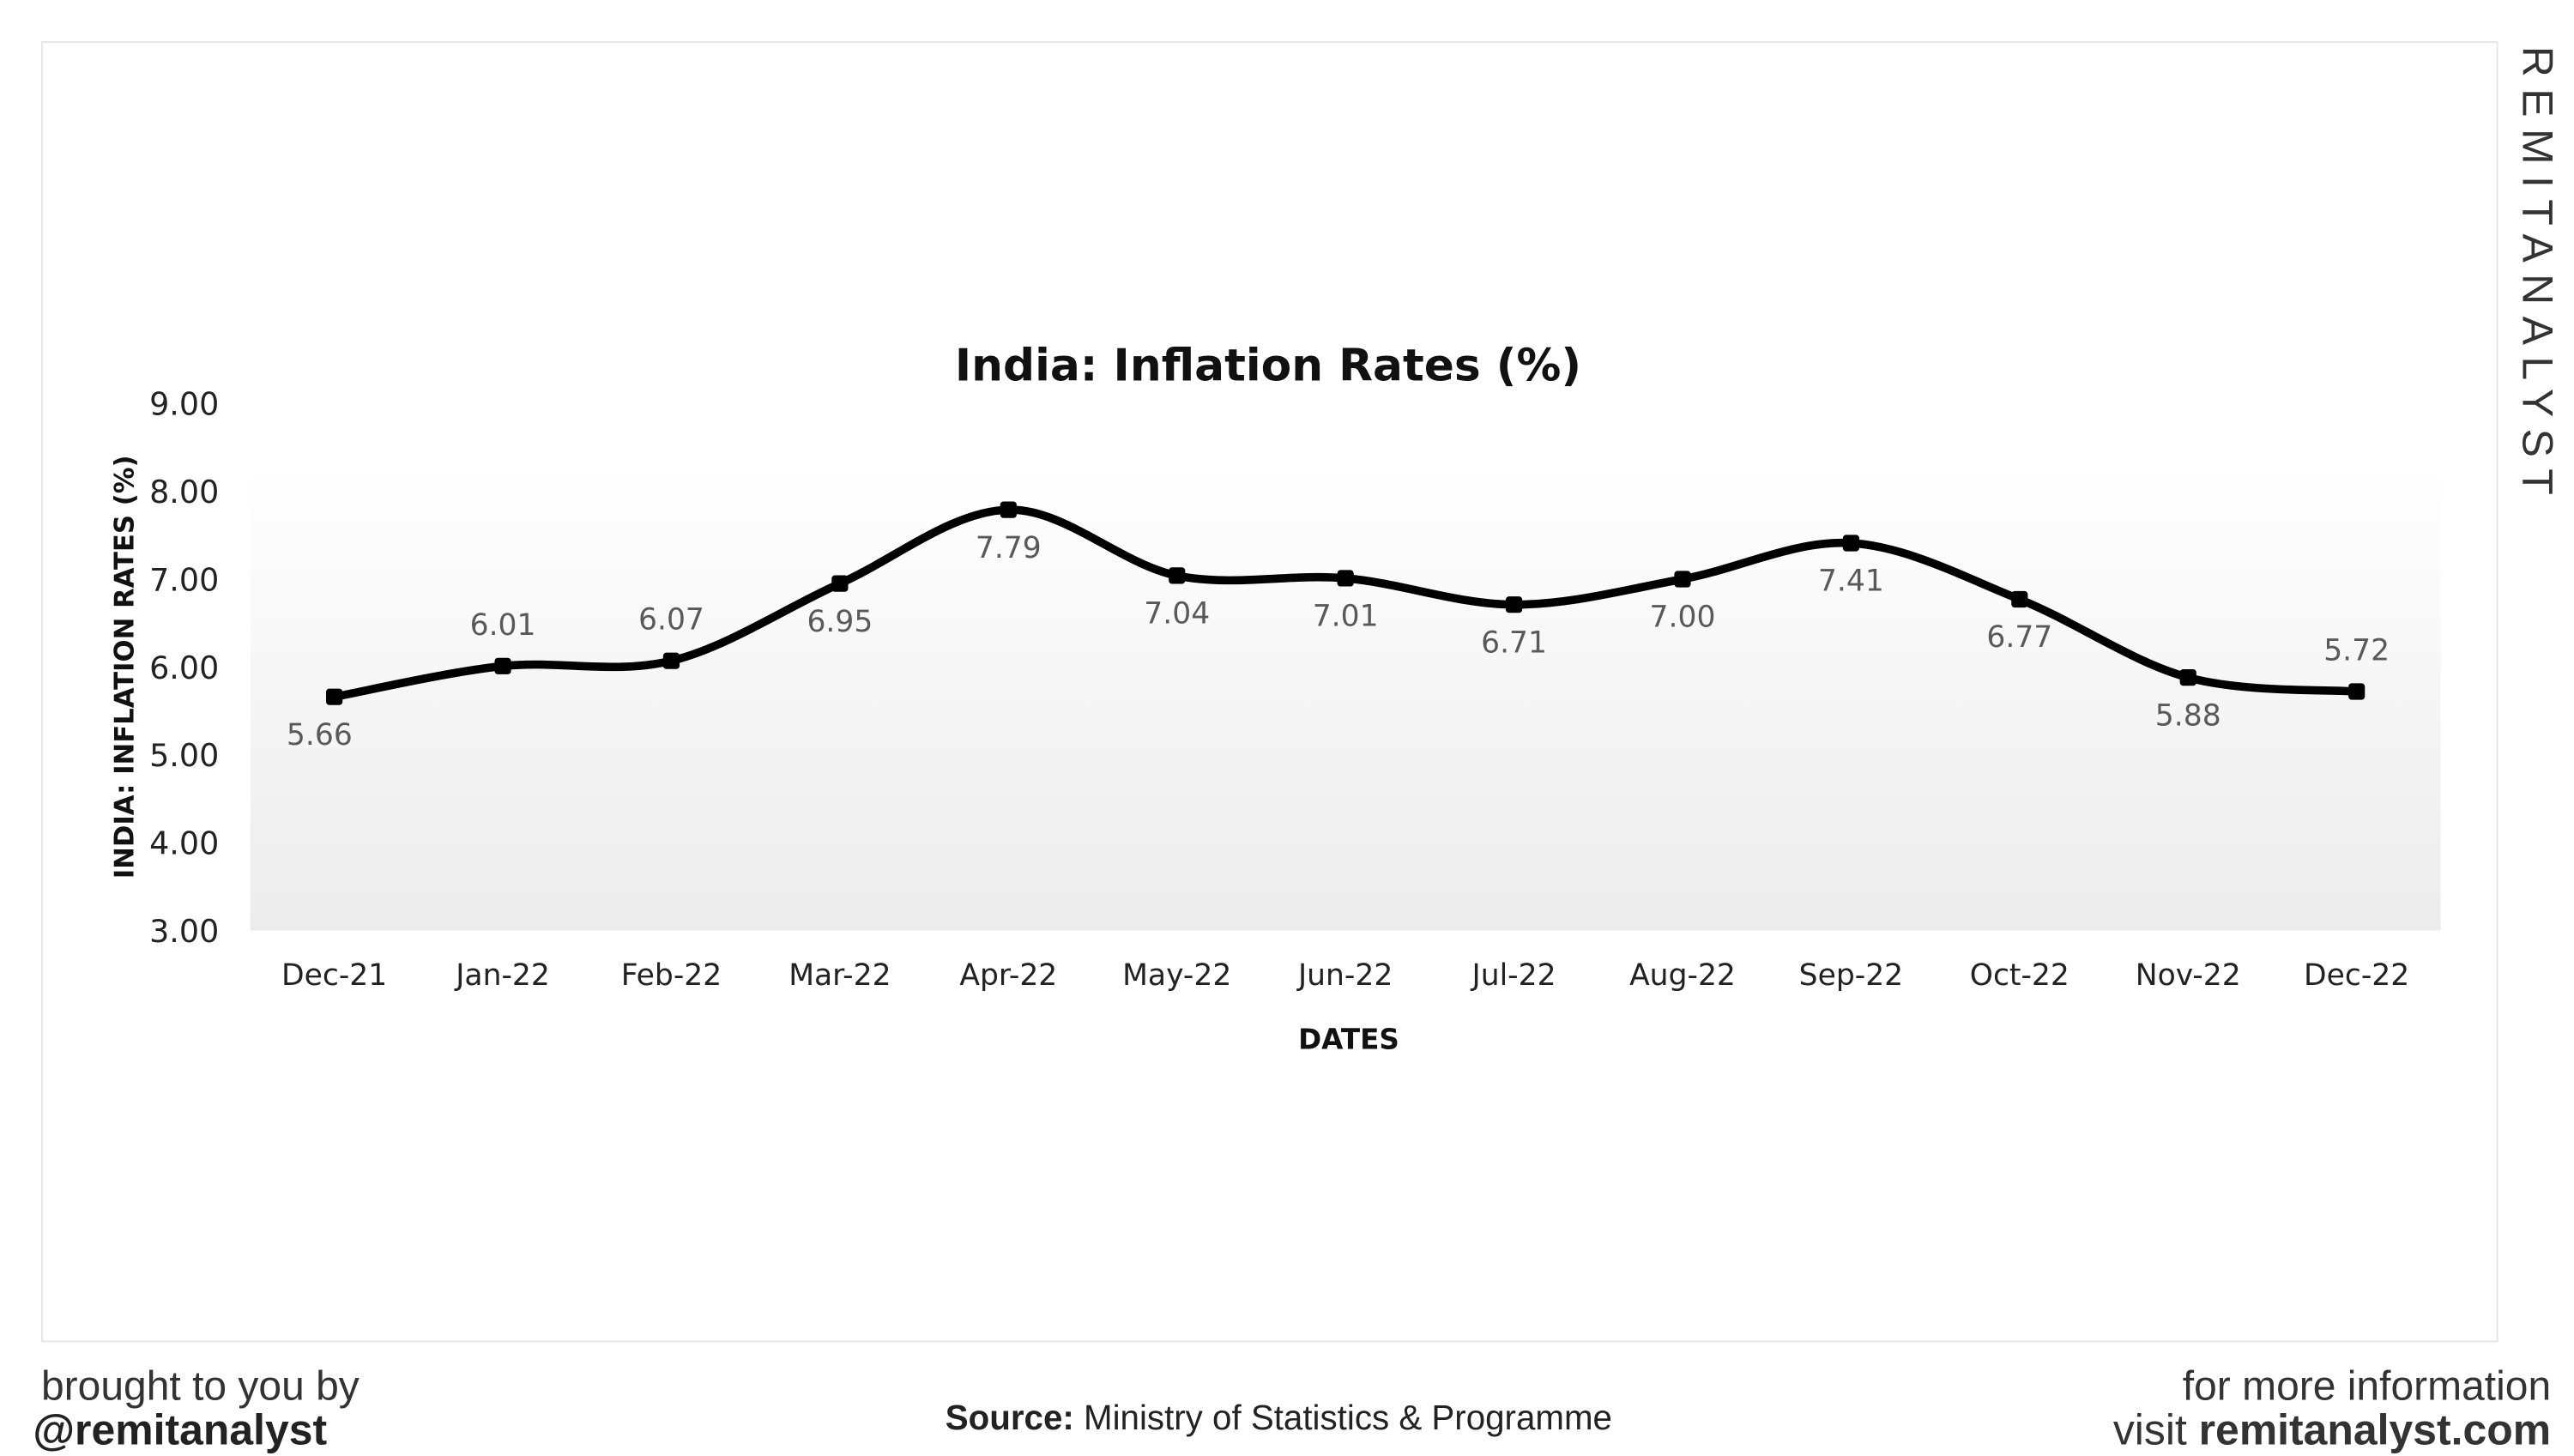  I want to click on y-tick-label: 3.00, so click(184, 931).